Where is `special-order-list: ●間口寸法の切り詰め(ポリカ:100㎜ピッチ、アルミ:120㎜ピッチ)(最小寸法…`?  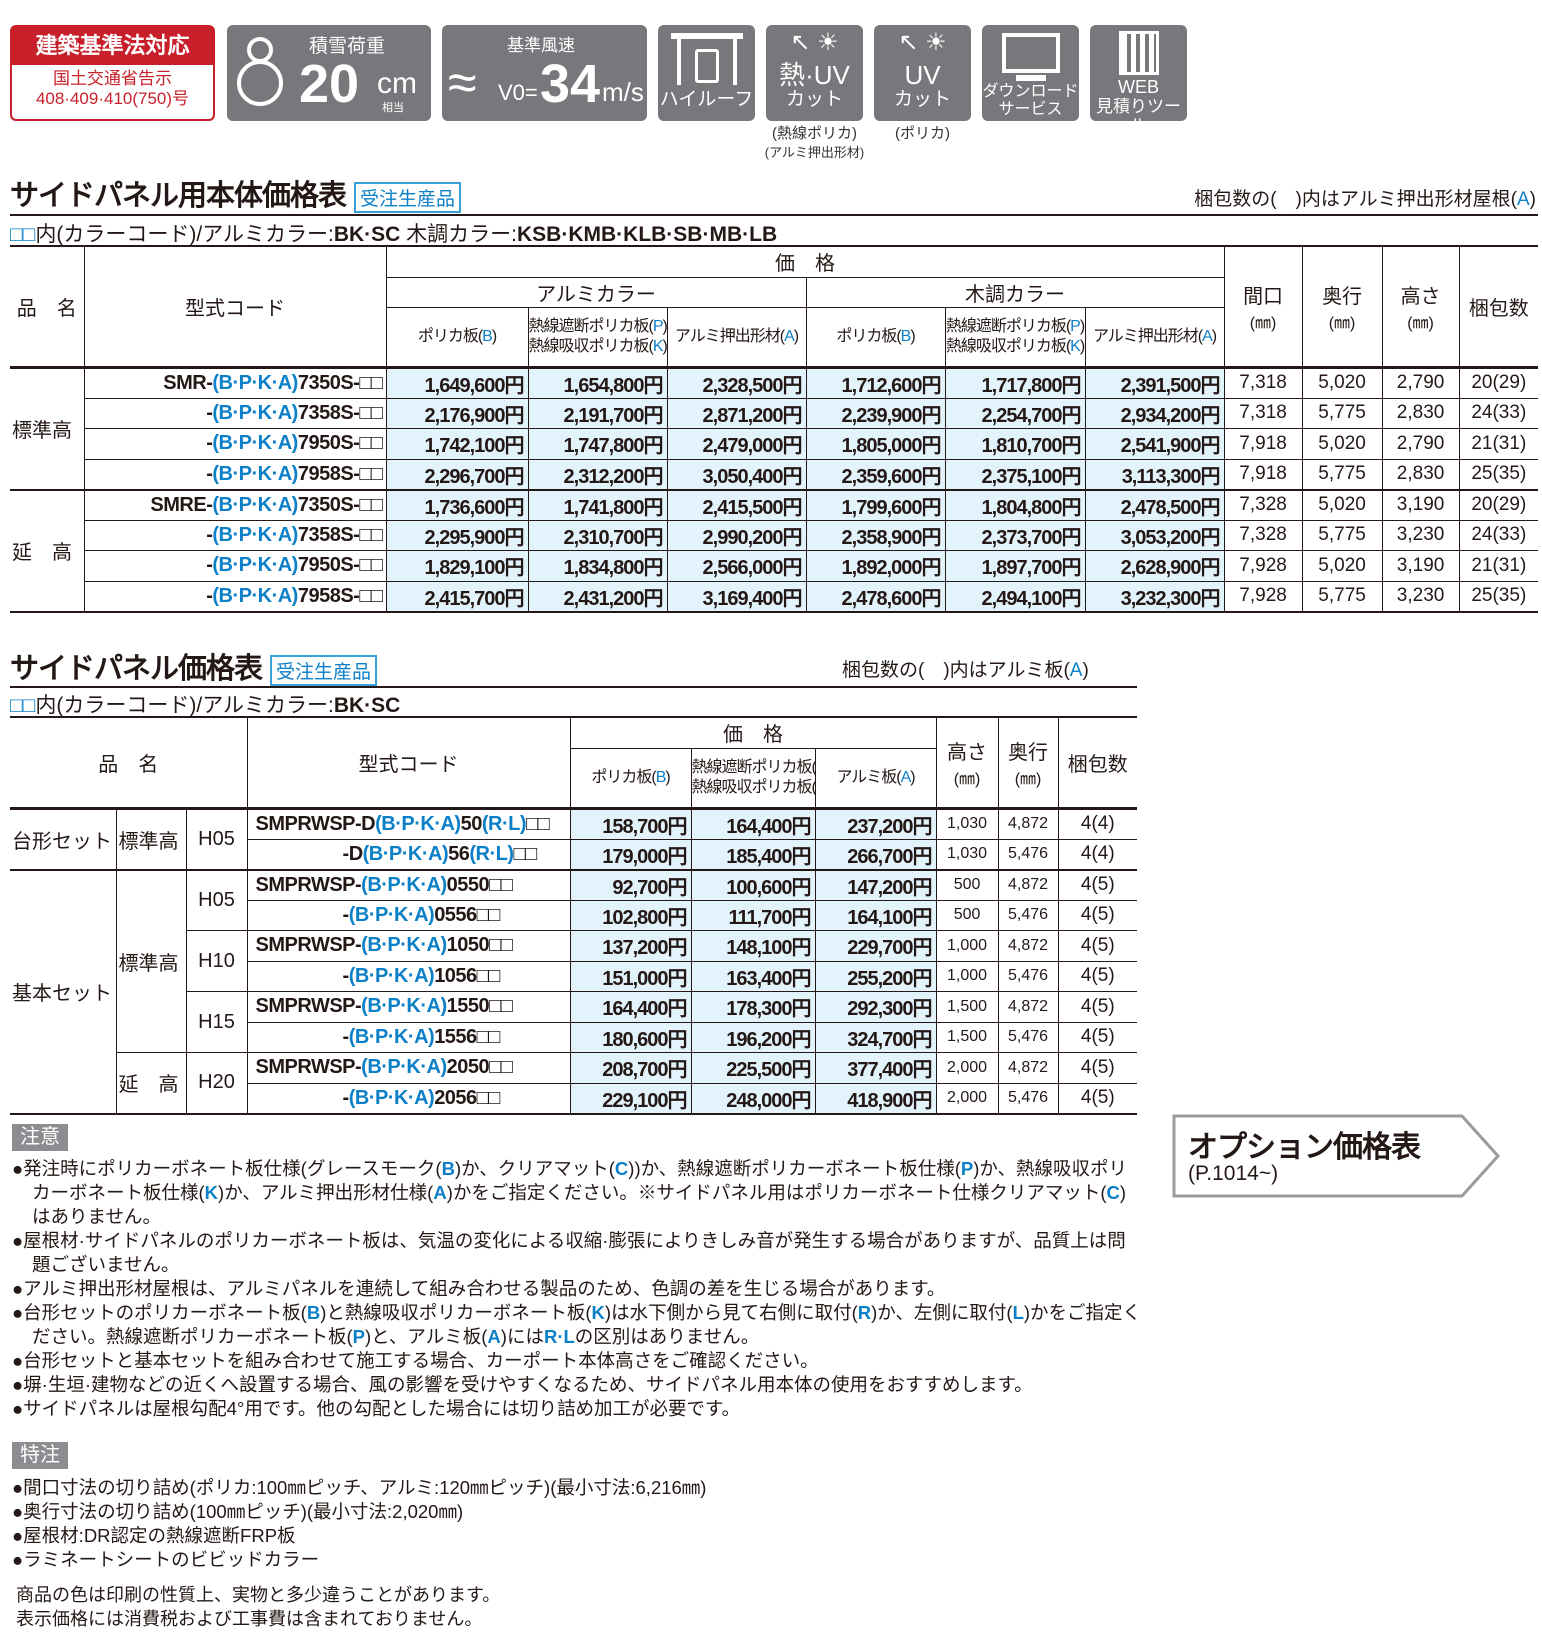
special-order-list: ●間口寸法の切り詰め(ポリカ:100㎜ピッチ、アルミ:120㎜ピッチ)(最小寸法… is located at coordinates (577, 1524).